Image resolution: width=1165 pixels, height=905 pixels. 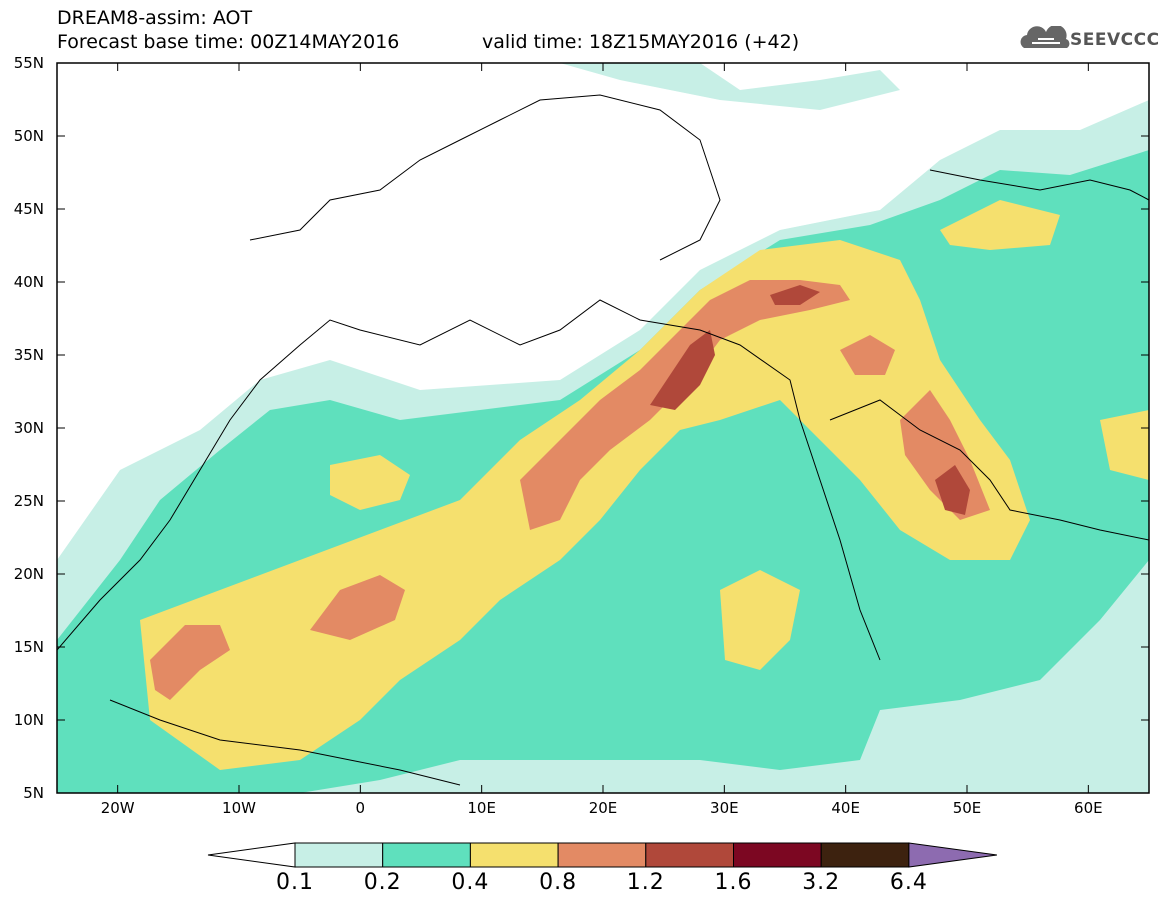 I want to click on colorbar-label: 0.2, so click(x=382, y=882).